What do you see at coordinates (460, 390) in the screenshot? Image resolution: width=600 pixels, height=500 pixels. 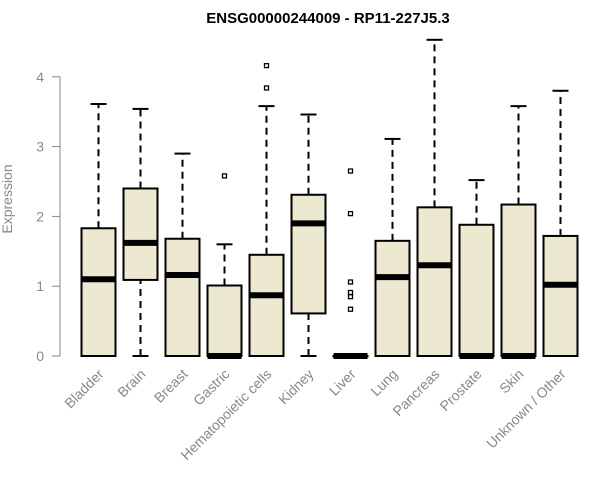 I see `x-tick-label: Prostate` at bounding box center [460, 390].